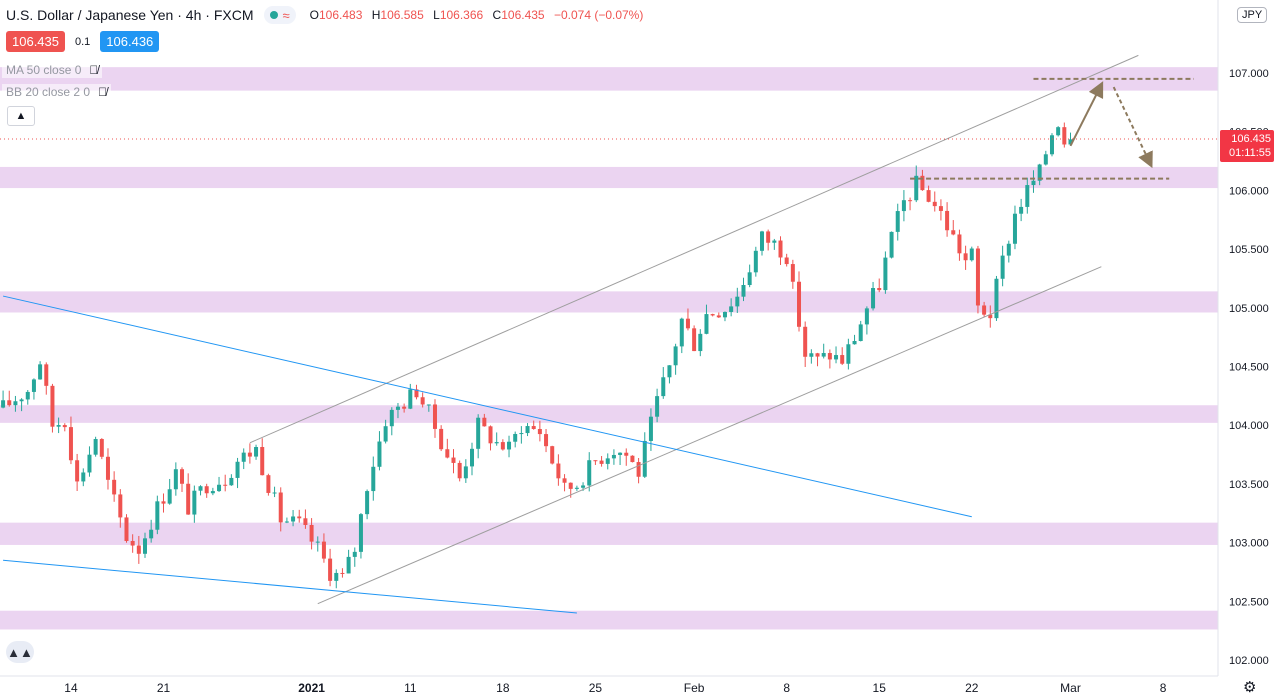  Describe the element at coordinates (71, 688) in the screenshot. I see `time-tick-label: 14` at that location.